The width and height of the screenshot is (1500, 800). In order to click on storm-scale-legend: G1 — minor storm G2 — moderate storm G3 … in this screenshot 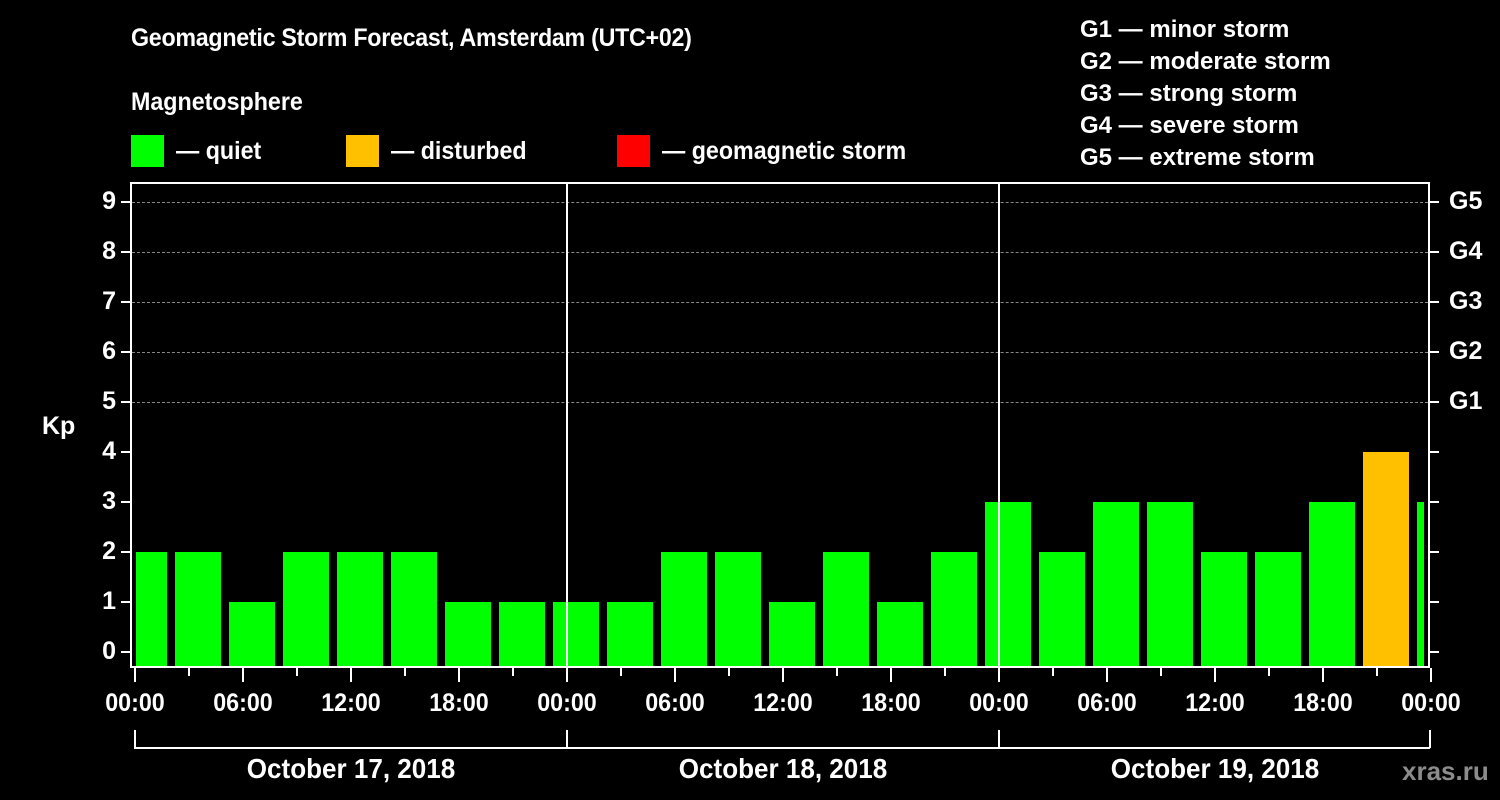, I will do `click(1205, 94)`.